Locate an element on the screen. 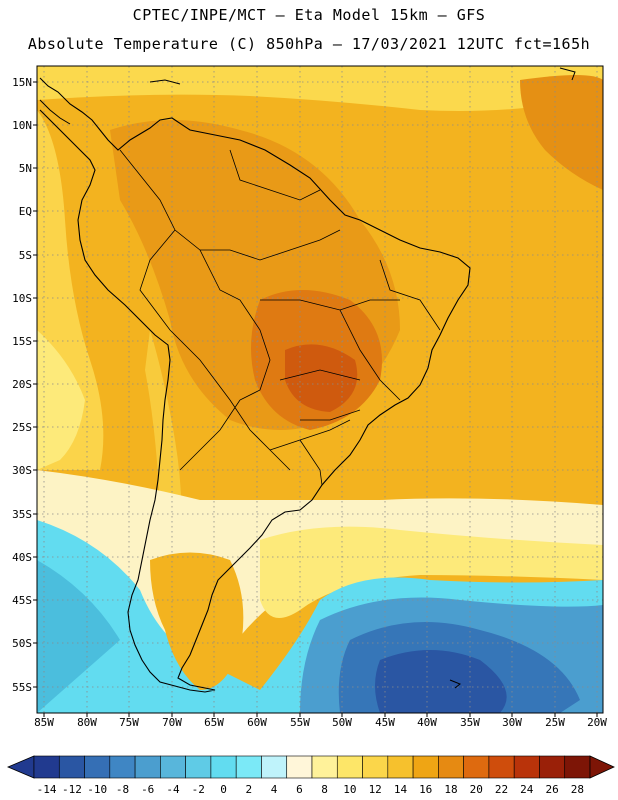 This screenshot has height=800, width=618. lon-label: 70W is located at coordinates (172, 722).